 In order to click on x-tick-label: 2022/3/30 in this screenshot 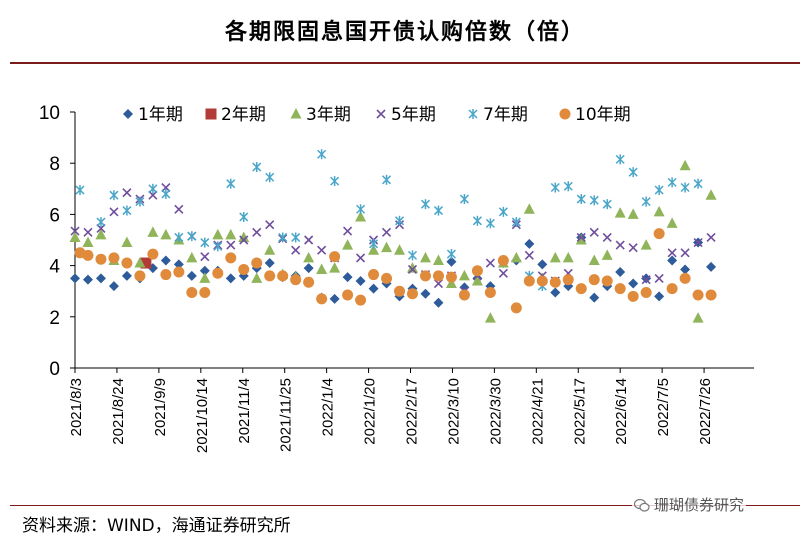, I will do `click(495, 411)`.